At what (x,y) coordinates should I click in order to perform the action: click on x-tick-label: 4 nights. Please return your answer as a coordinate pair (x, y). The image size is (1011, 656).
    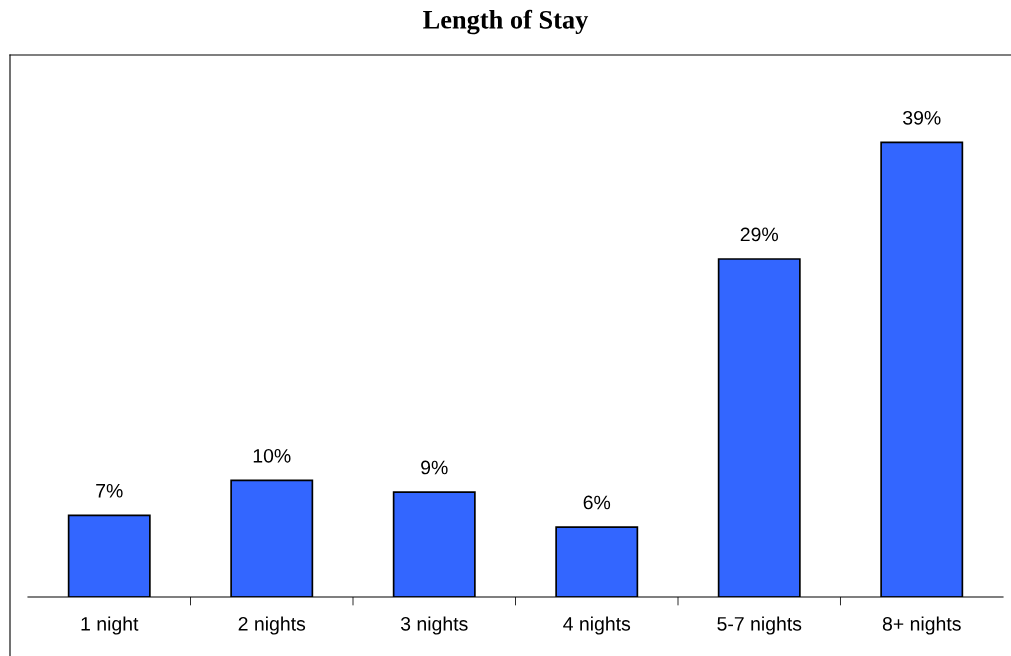
    Looking at the image, I should click on (597, 625).